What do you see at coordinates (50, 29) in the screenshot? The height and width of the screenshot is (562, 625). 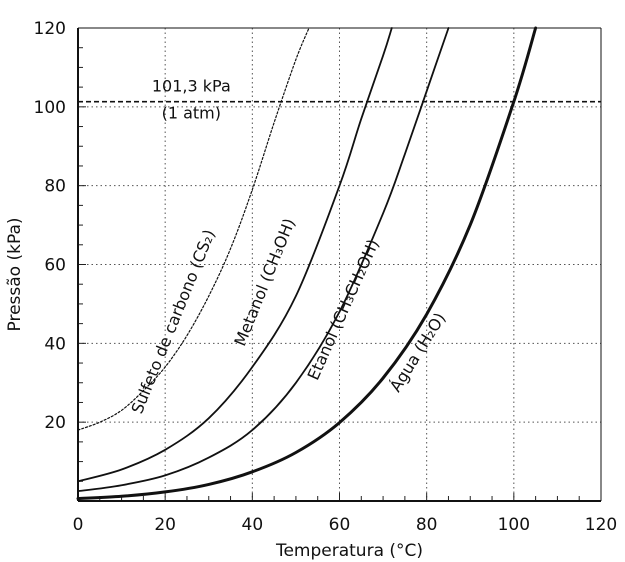 I see `y-tick-label: 120` at bounding box center [50, 29].